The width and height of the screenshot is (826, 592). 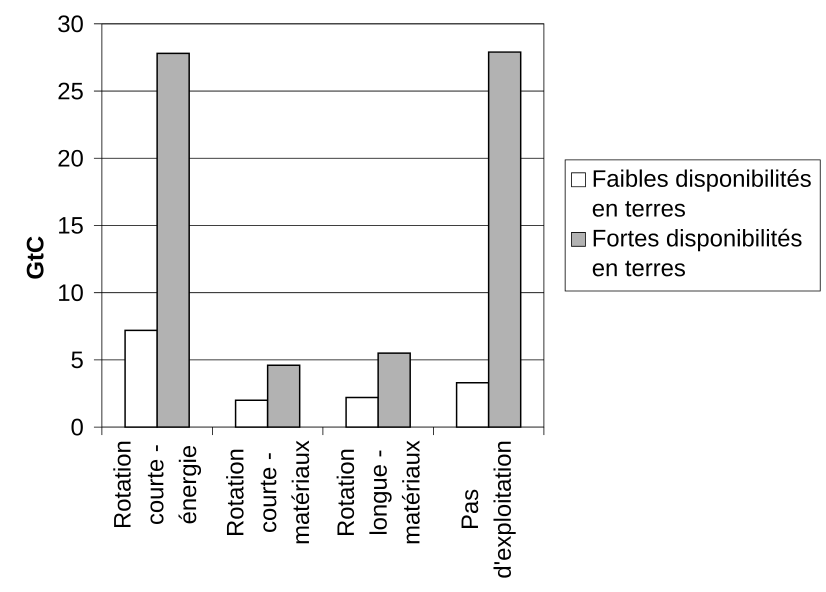 I want to click on y-tick-label: 15, so click(x=71, y=225).